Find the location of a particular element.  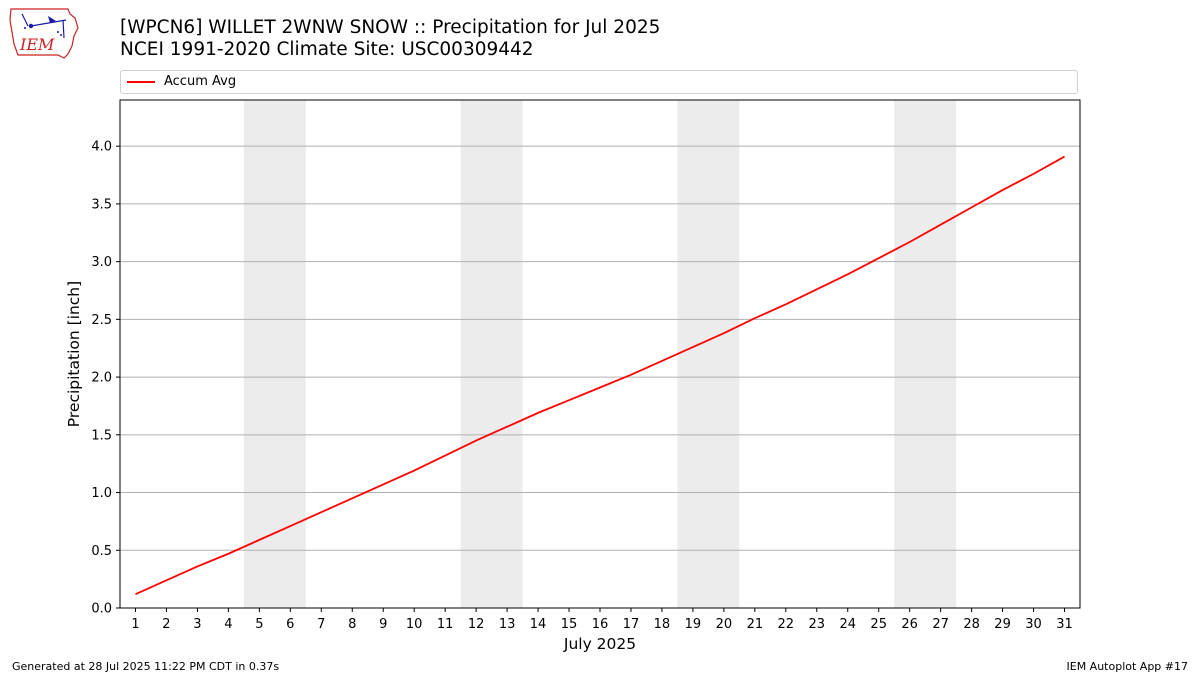

y-tick-label: 2.5 is located at coordinates (101, 320).